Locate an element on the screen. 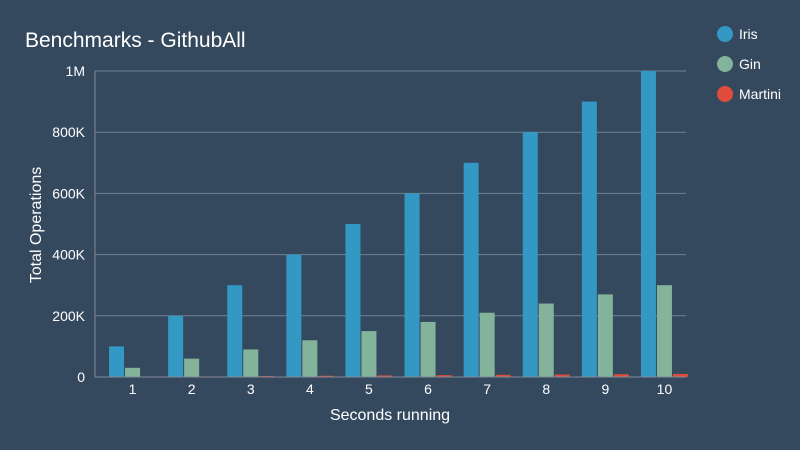 This screenshot has height=450, width=800. x-tick-label: 10 is located at coordinates (665, 389).